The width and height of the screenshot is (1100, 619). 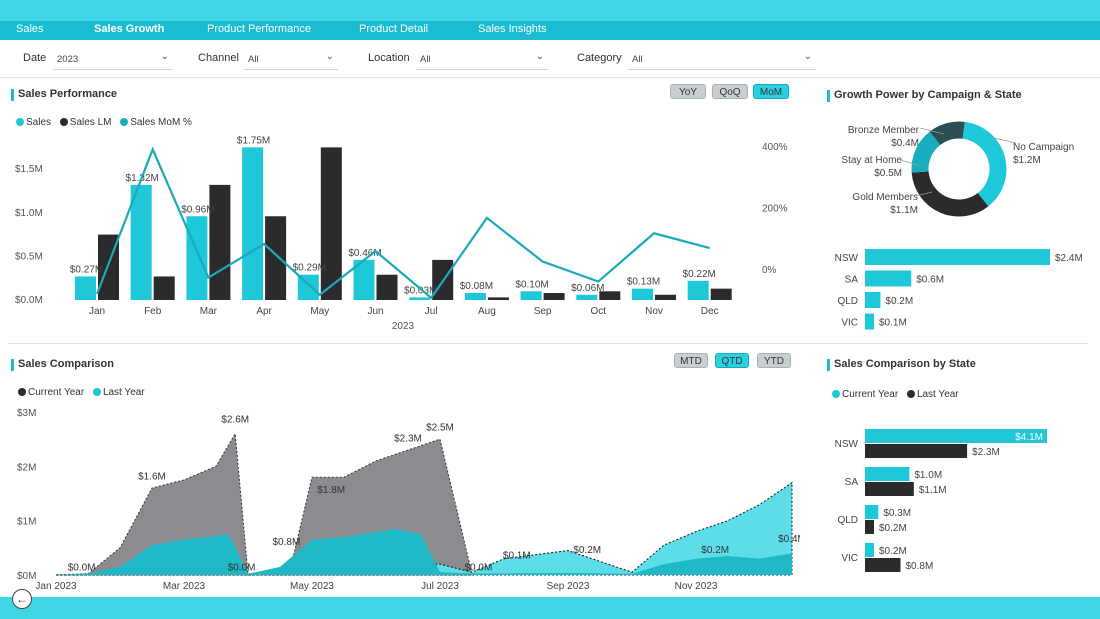 I want to click on legend-sales-lm: Sales LM, so click(x=90, y=122).